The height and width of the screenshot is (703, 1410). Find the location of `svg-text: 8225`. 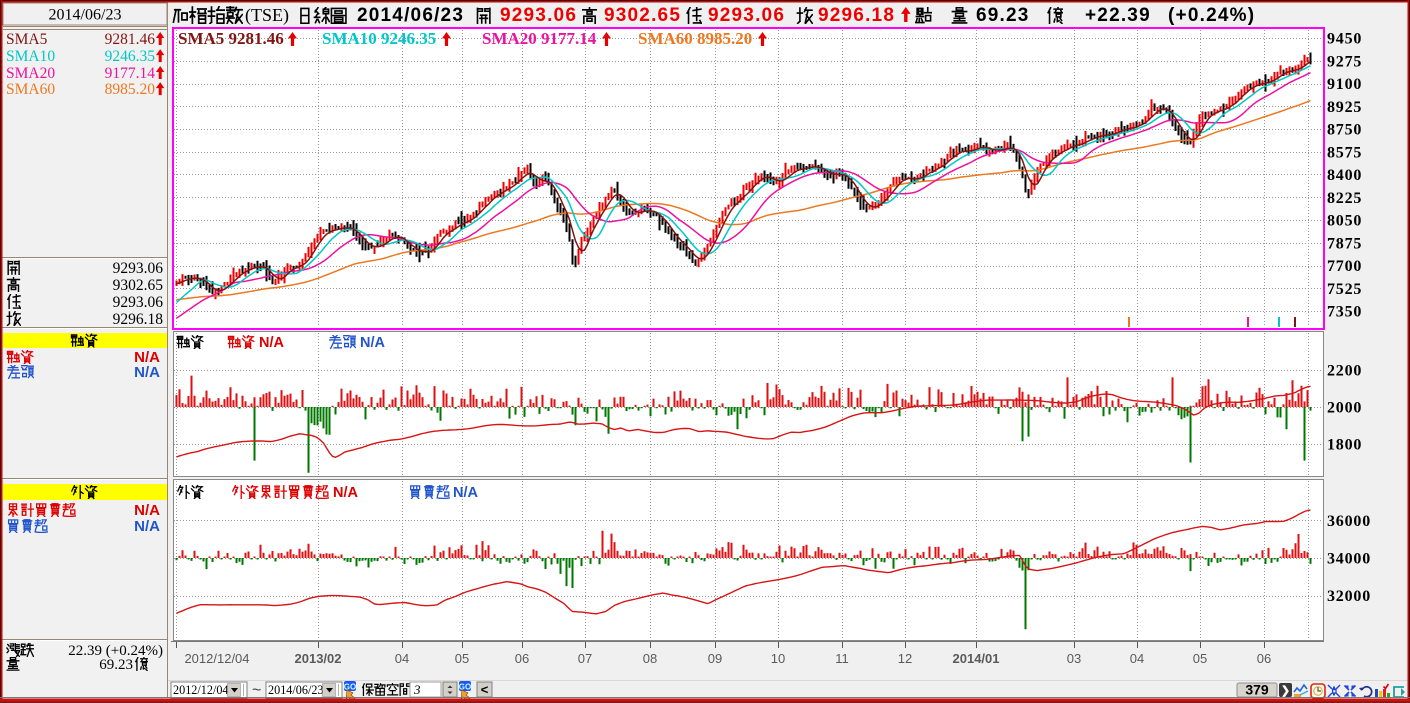

svg-text: 8225 is located at coordinates (1344, 198).